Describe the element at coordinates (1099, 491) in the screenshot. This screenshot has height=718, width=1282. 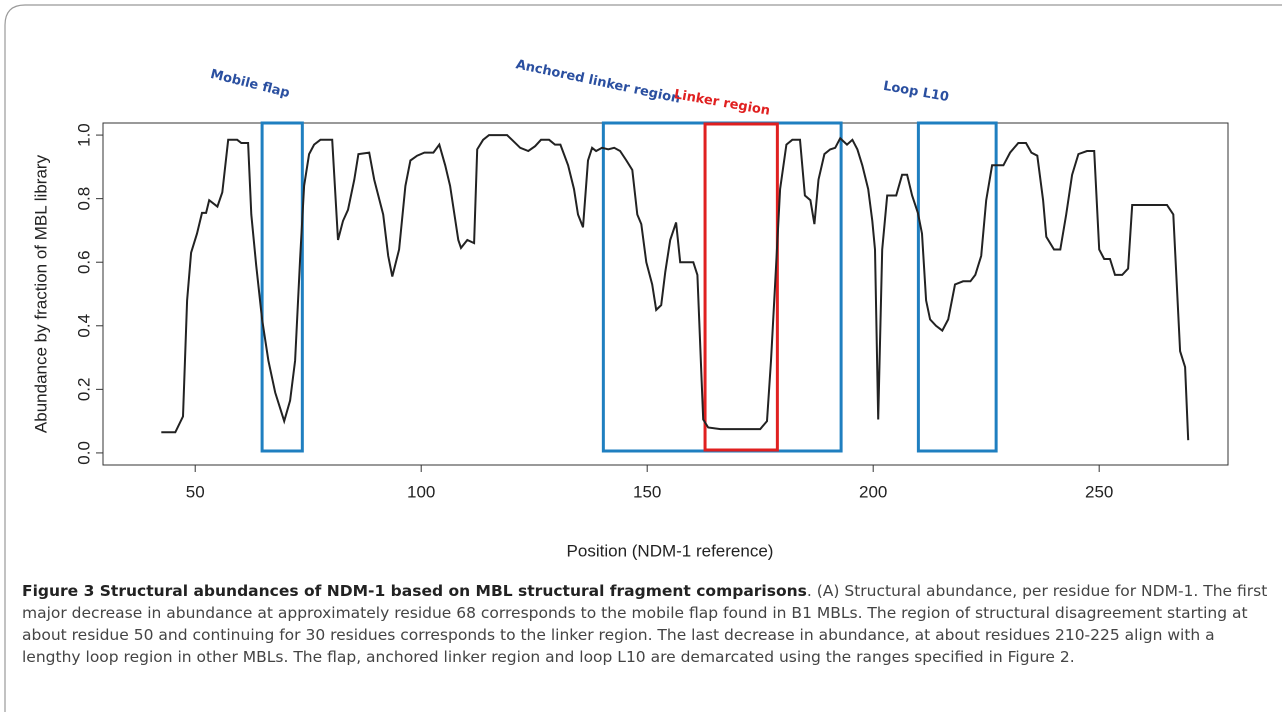
I see `x-tick-label: 250` at that location.